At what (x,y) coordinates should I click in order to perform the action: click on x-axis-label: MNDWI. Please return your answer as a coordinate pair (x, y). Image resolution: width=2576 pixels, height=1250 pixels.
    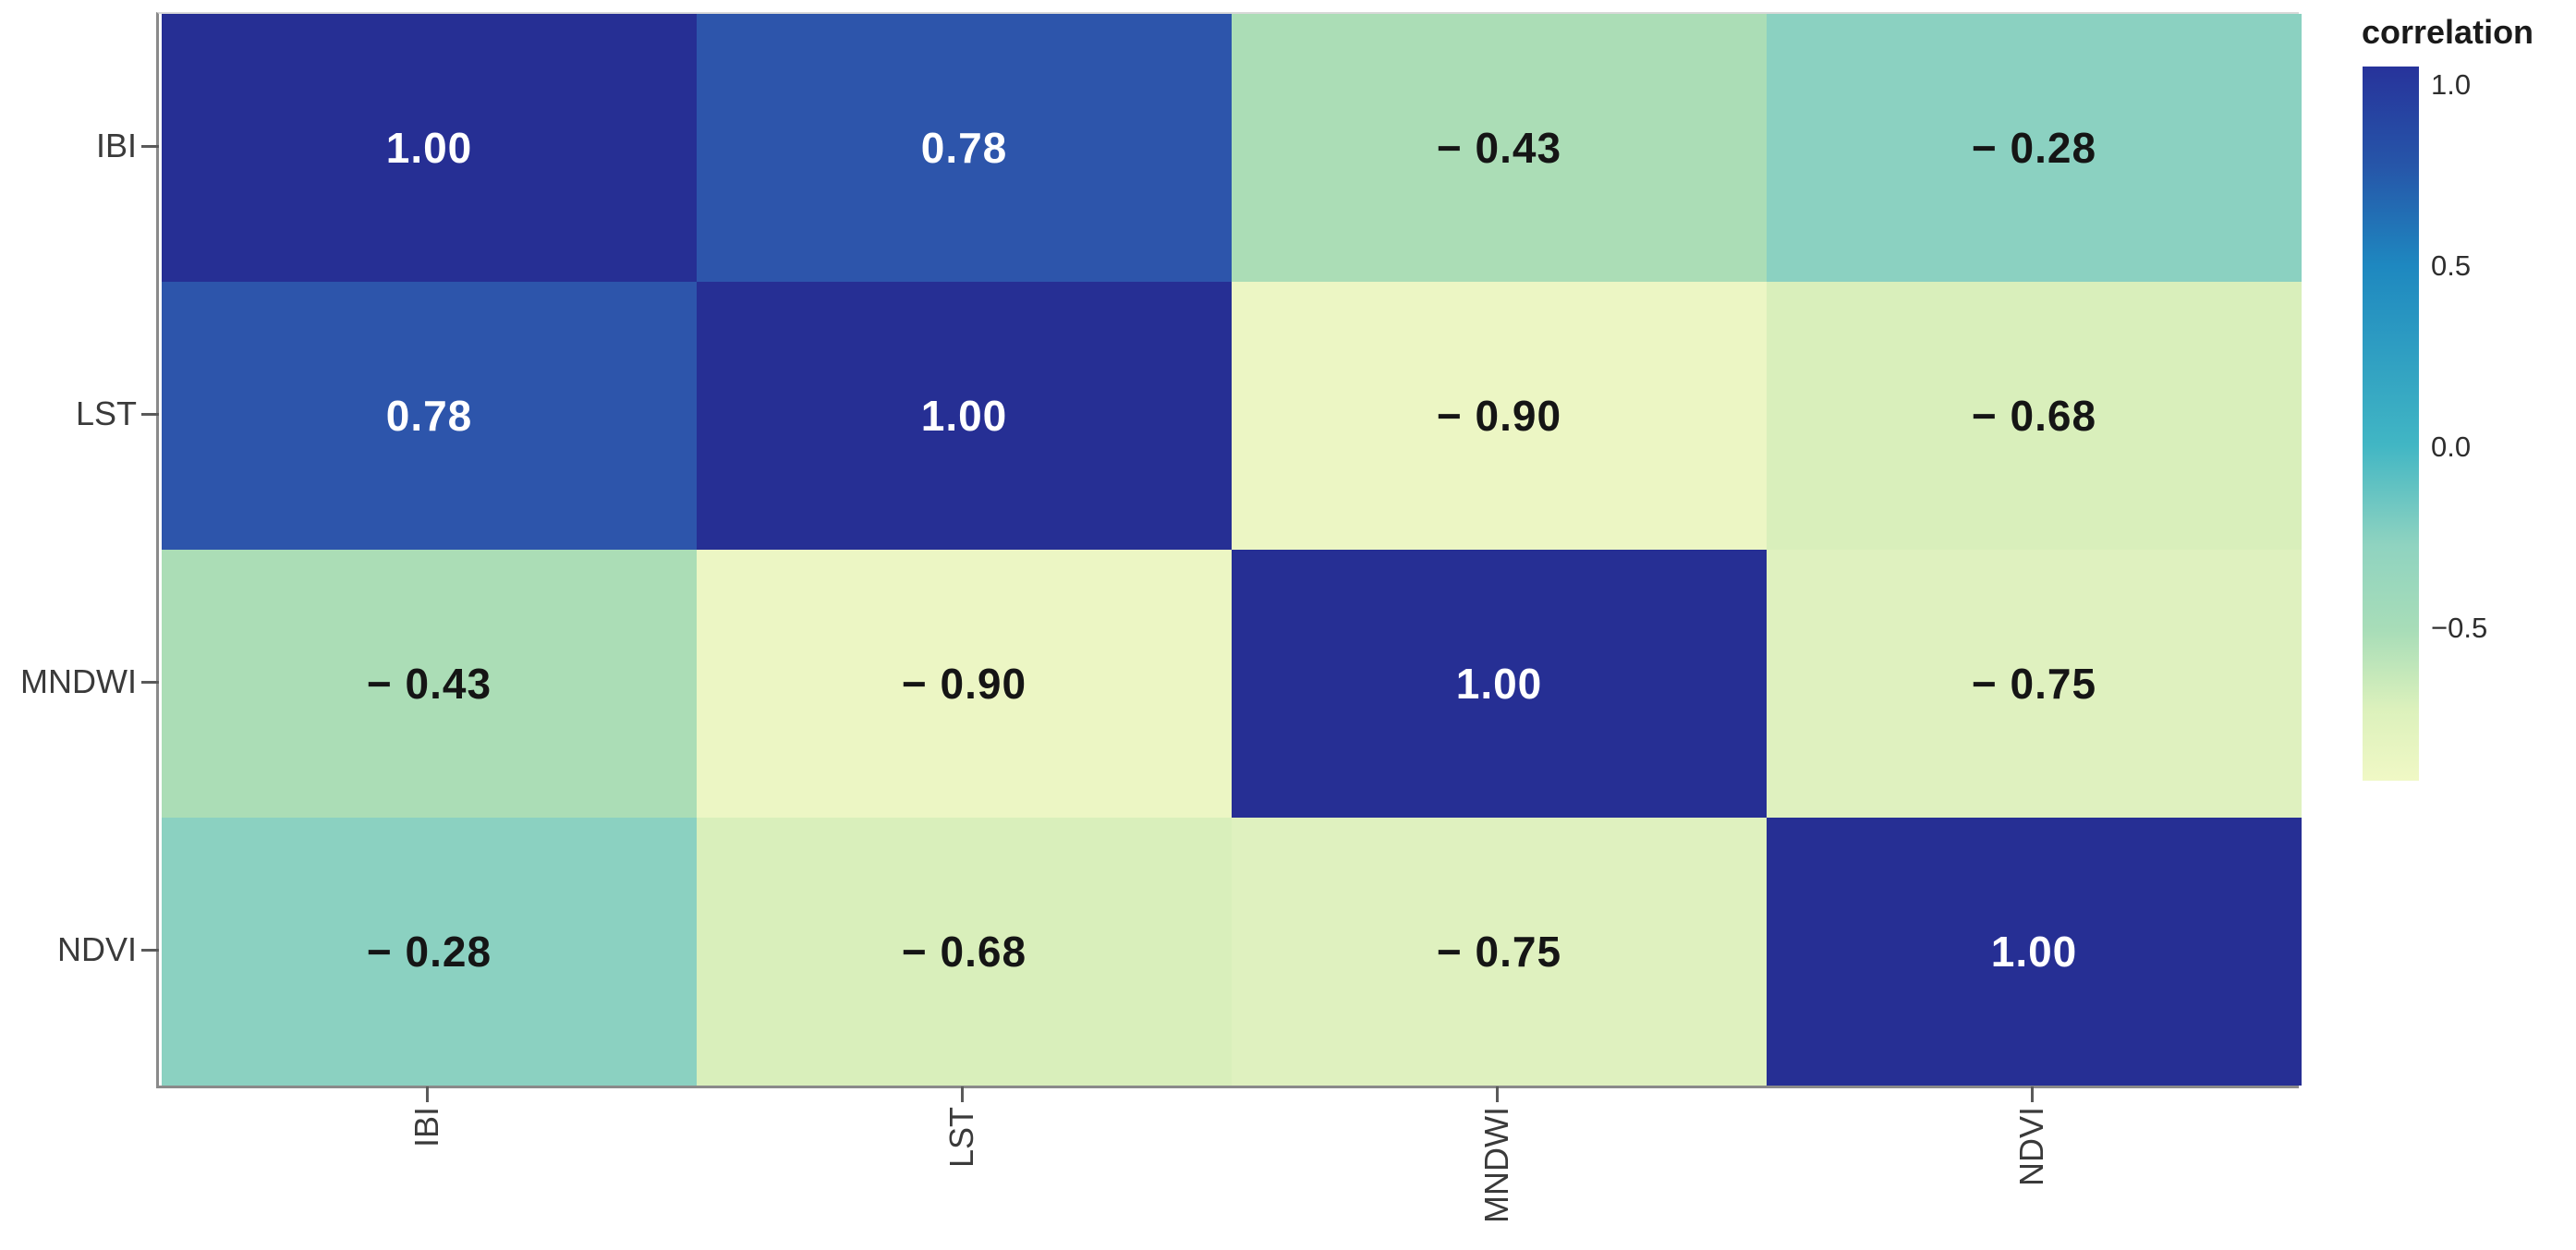
    Looking at the image, I should click on (1495, 1165).